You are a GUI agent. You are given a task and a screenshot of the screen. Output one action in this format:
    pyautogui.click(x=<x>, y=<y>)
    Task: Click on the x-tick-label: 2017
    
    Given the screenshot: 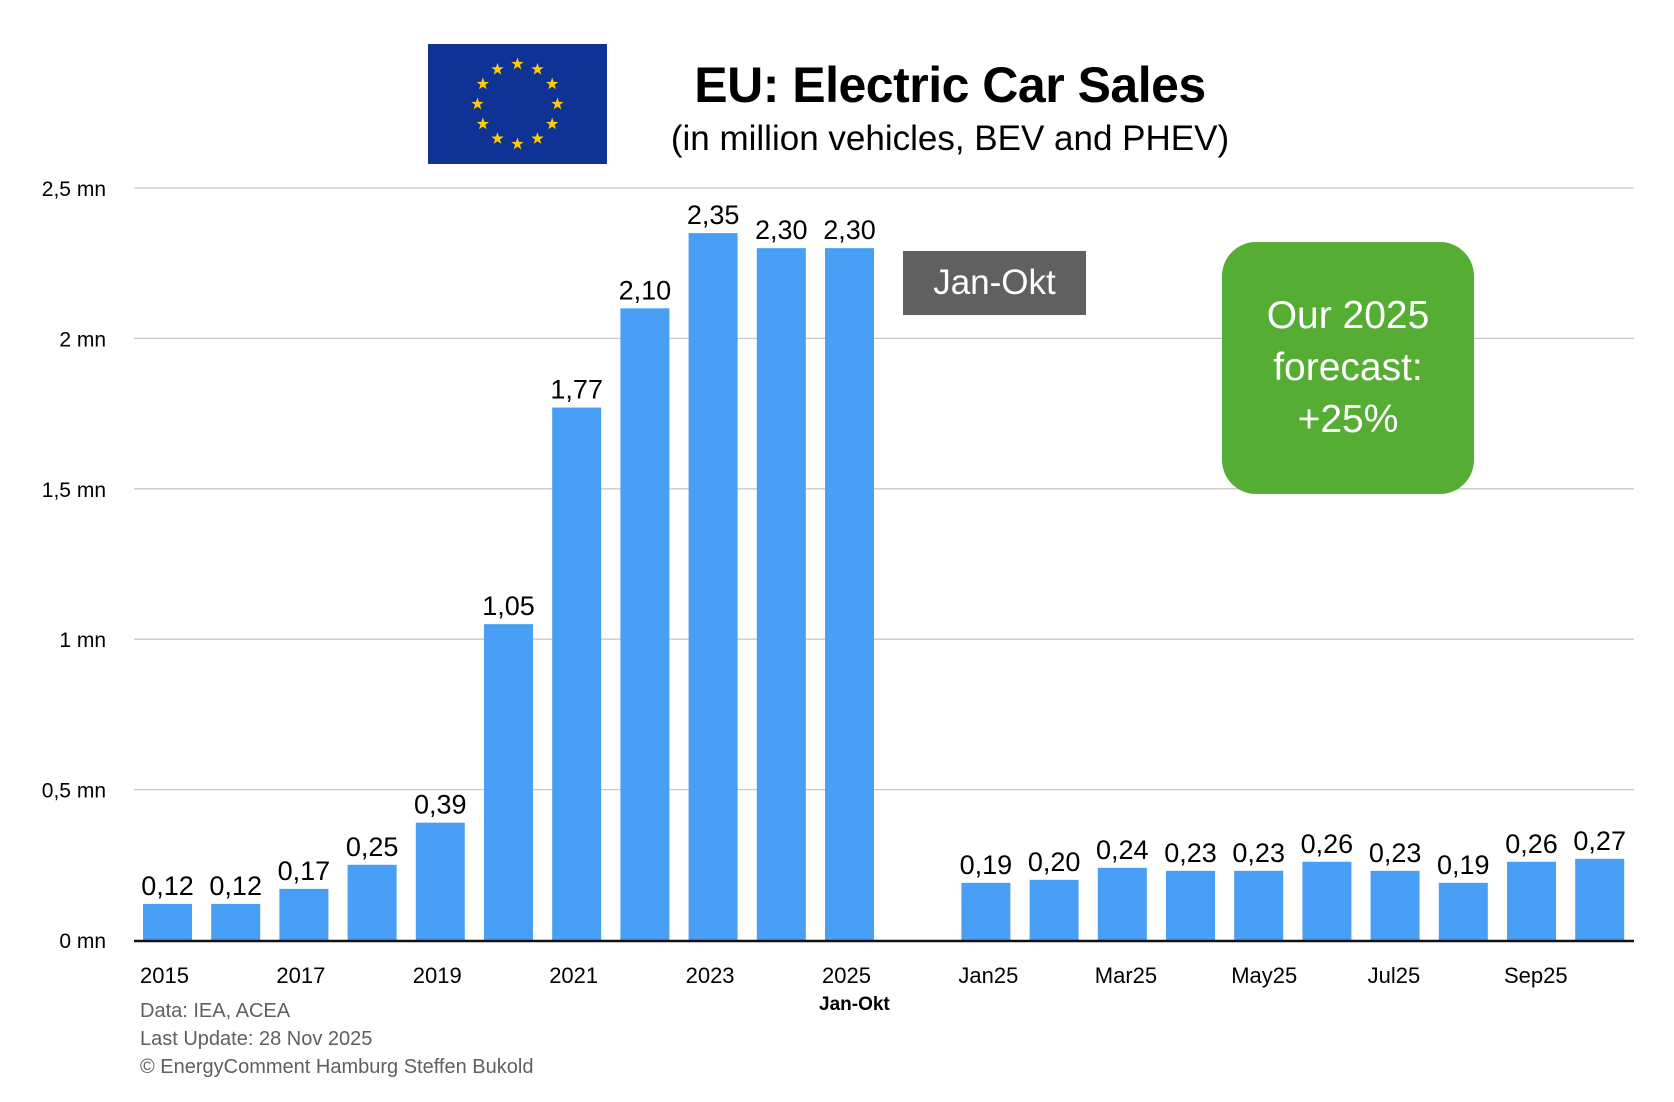 What is the action you would take?
    pyautogui.click(x=300, y=975)
    